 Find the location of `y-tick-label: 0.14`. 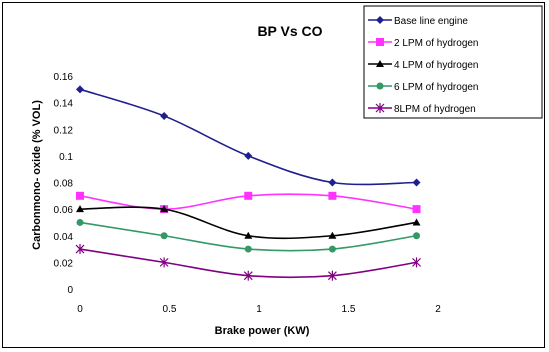

y-tick-label: 0.14 is located at coordinates (64, 104).